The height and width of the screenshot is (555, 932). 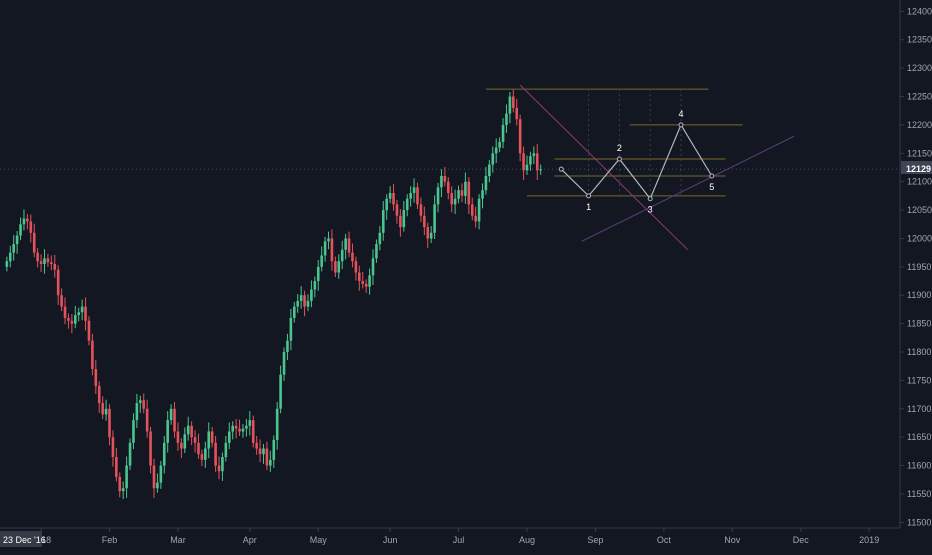 What do you see at coordinates (916, 167) in the screenshot?
I see `last-price-tag: 12129` at bounding box center [916, 167].